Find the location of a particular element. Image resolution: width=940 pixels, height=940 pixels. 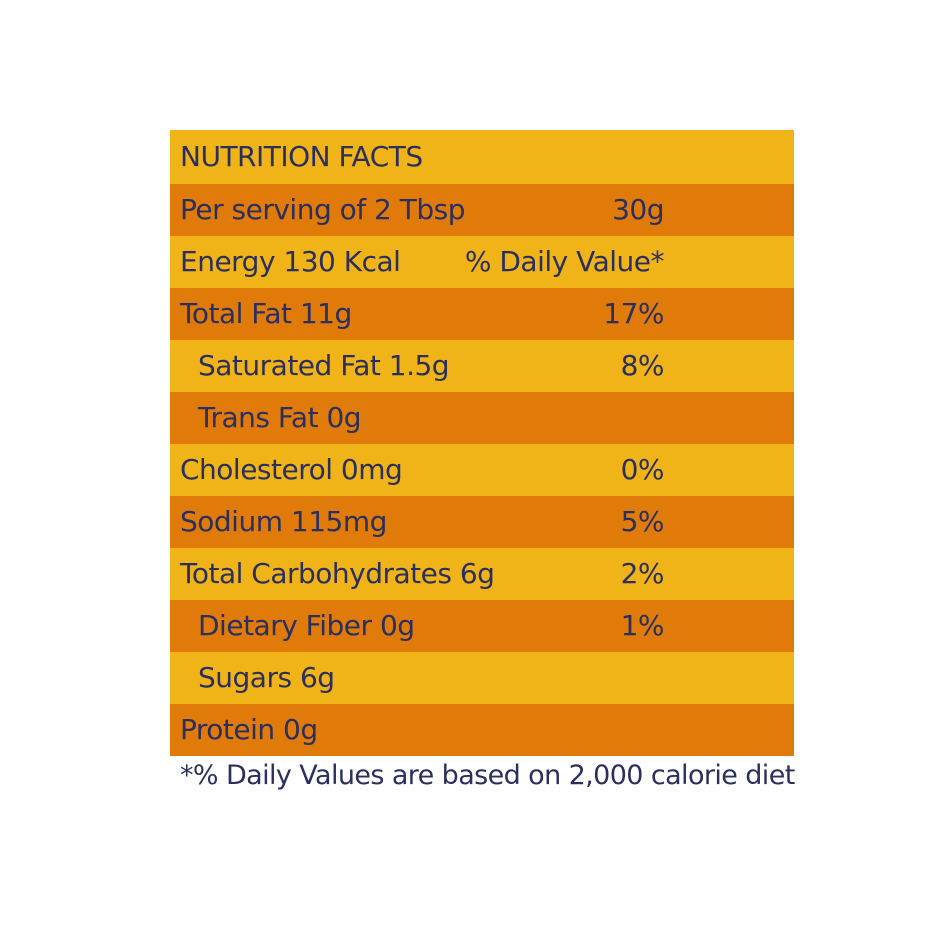

sodium-row: Sodium 115mg 5% is located at coordinates (482, 522).